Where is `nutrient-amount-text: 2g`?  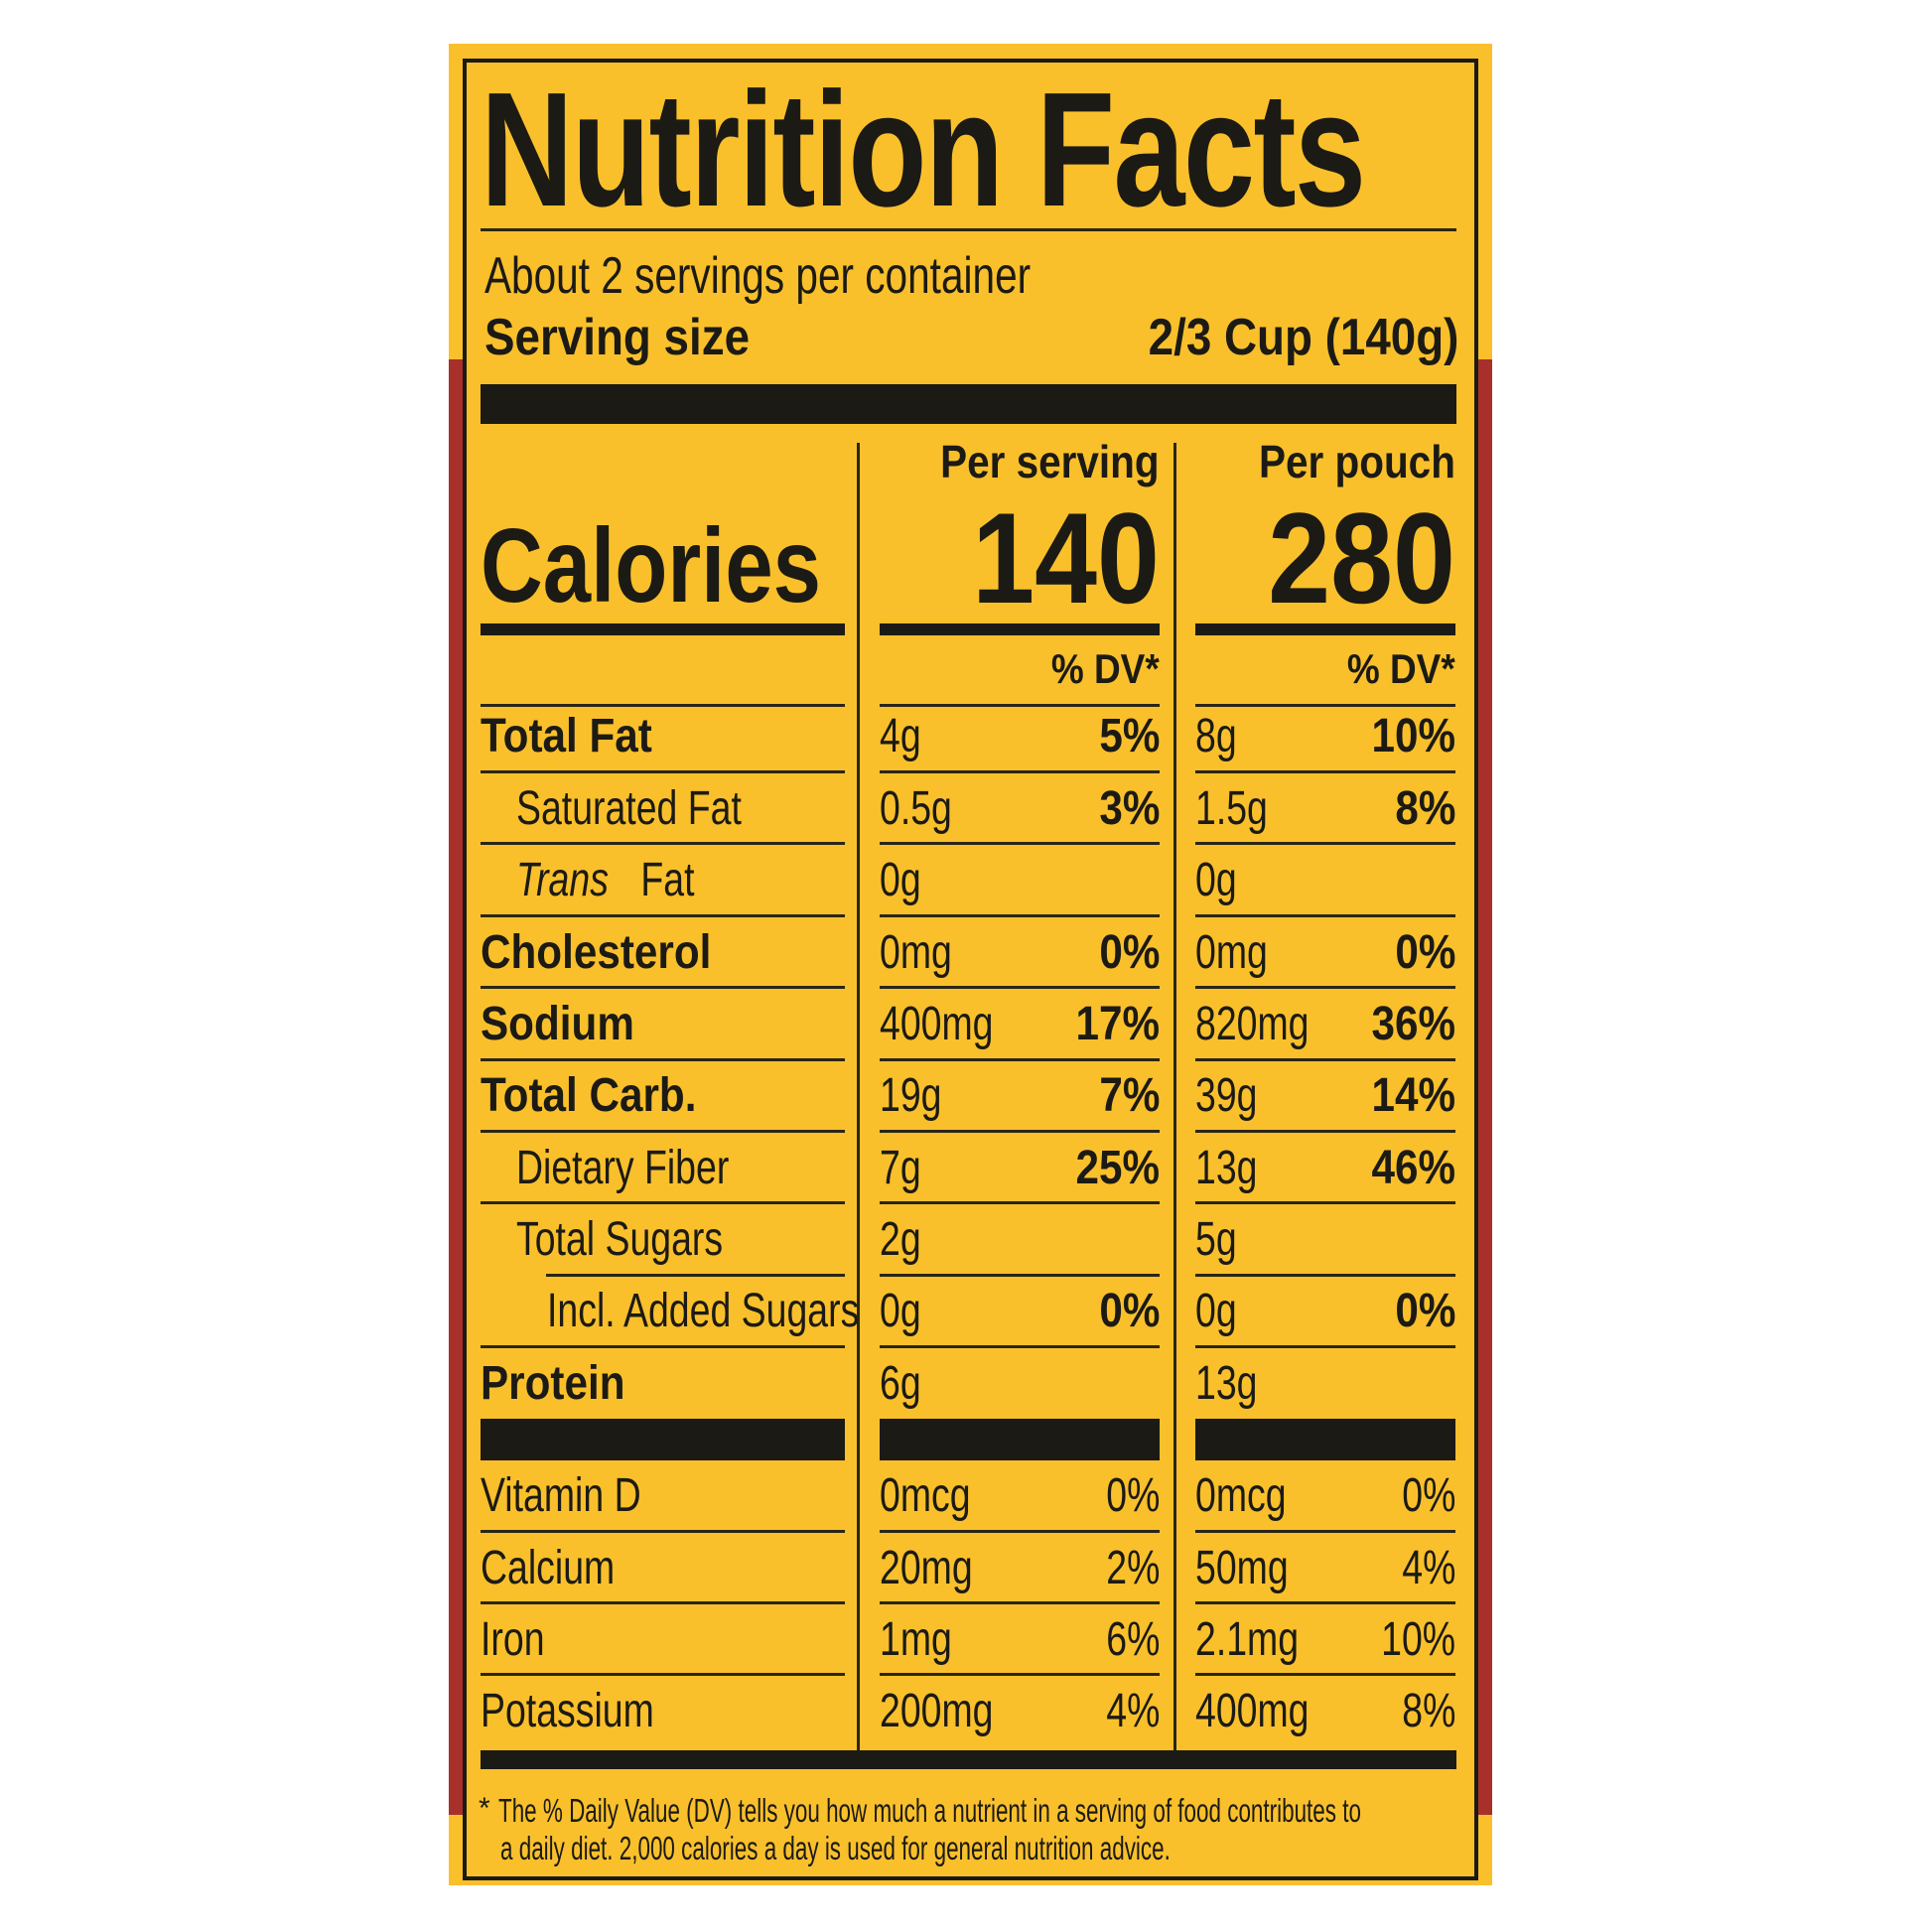
nutrient-amount-text: 2g is located at coordinates (901, 1239).